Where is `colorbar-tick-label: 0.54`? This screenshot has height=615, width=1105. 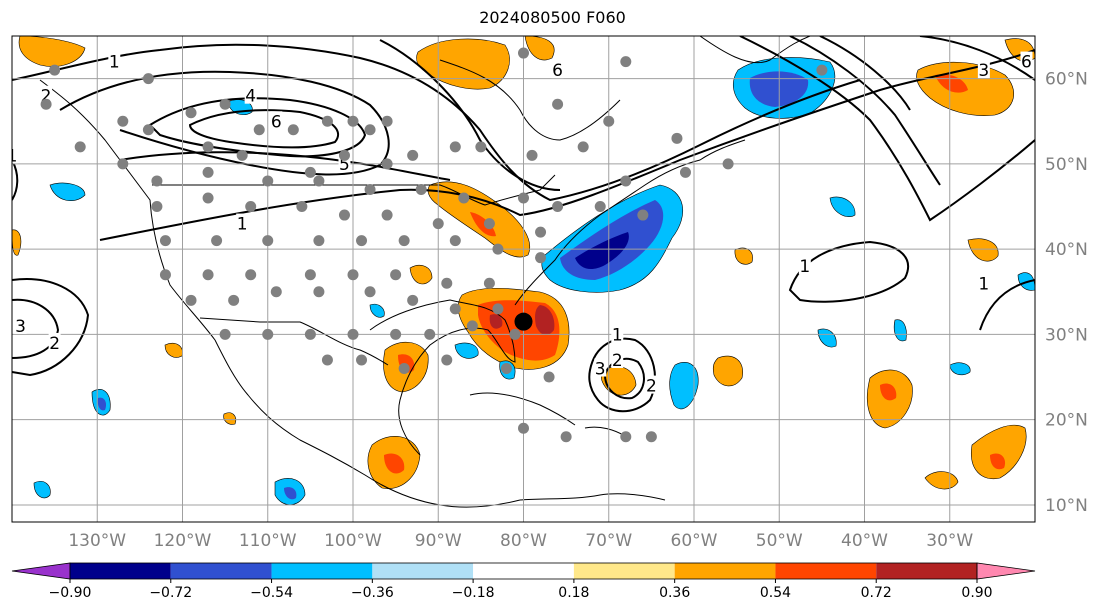 colorbar-tick-label: 0.54 is located at coordinates (775, 593).